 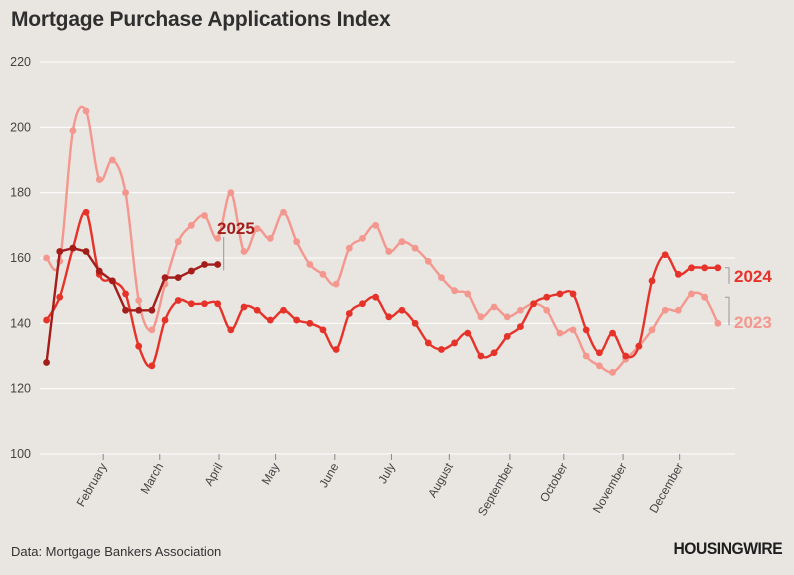 What do you see at coordinates (236, 228) in the screenshot?
I see `series-label-2025: 2025` at bounding box center [236, 228].